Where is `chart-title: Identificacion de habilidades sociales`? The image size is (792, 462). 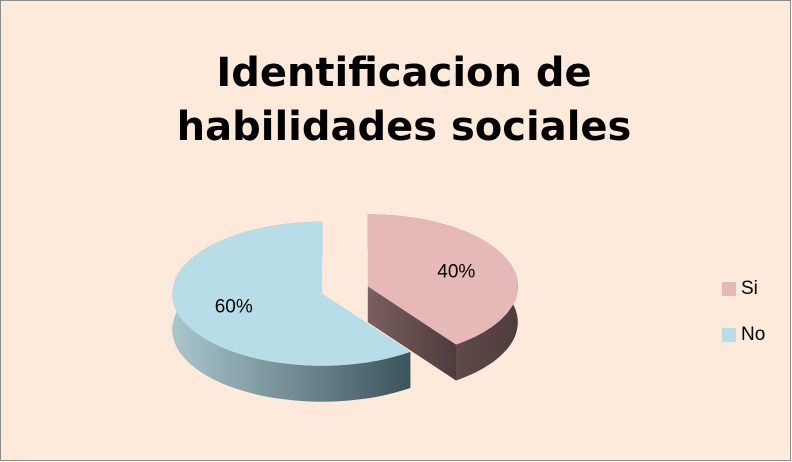
chart-title: Identificacion de habilidades sociales is located at coordinates (404, 100).